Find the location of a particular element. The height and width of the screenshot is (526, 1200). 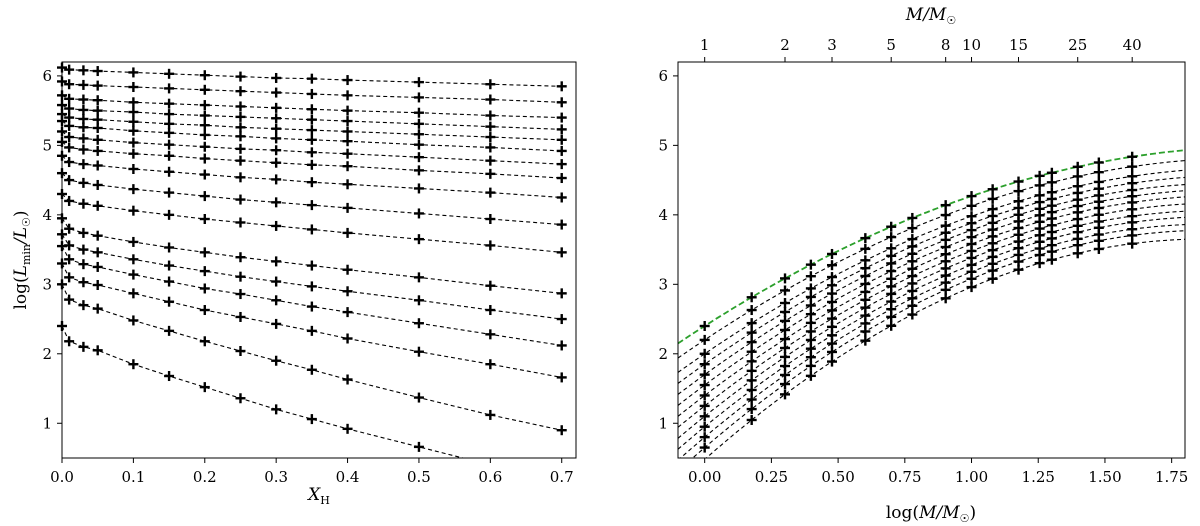

right-y-tick-label: 1 is located at coordinates (663, 423).